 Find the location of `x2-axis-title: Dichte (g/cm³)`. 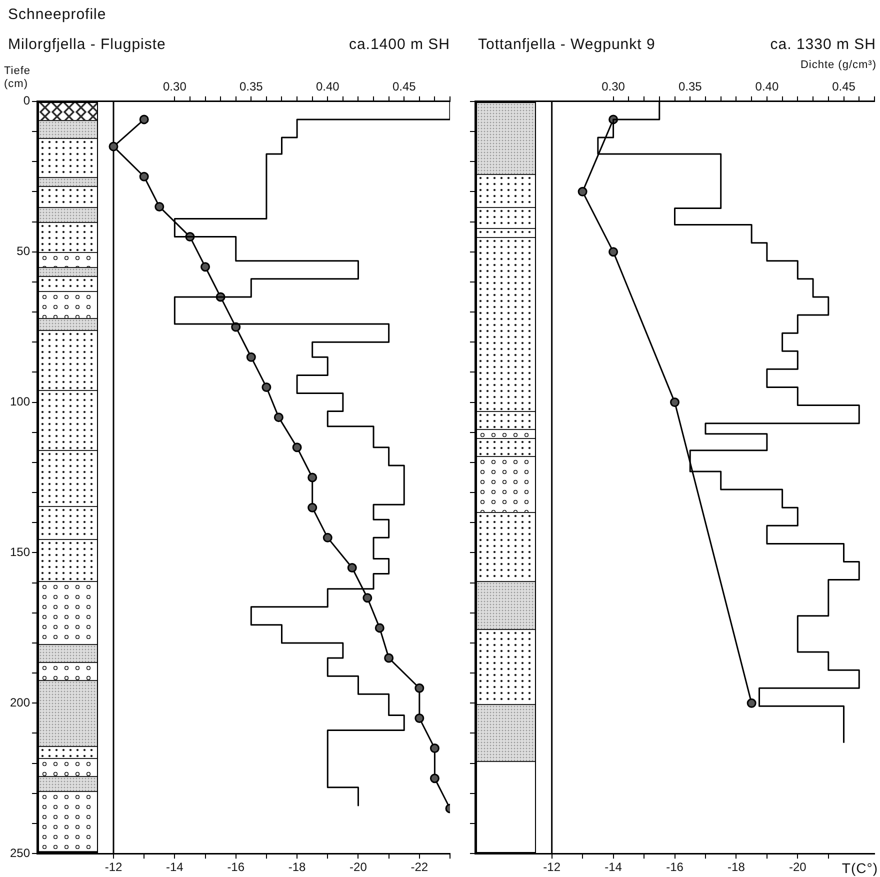

x2-axis-title: Dichte (g/cm³) is located at coordinates (838, 65).